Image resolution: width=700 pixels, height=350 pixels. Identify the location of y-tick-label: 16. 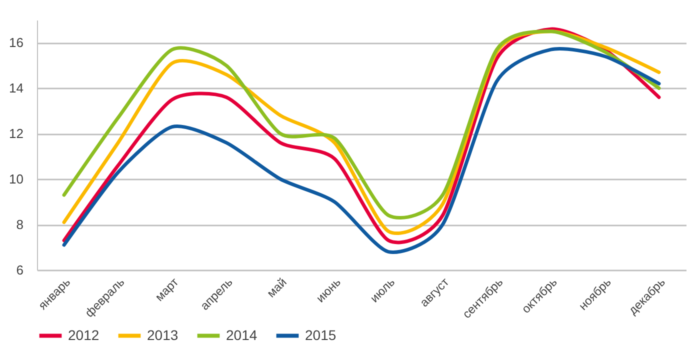
(16, 42).